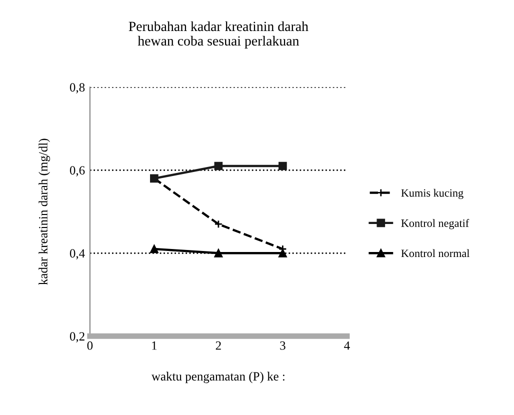 This screenshot has width=514, height=415. What do you see at coordinates (77, 171) in the screenshot?
I see `y-tick-label: 0,6` at bounding box center [77, 171].